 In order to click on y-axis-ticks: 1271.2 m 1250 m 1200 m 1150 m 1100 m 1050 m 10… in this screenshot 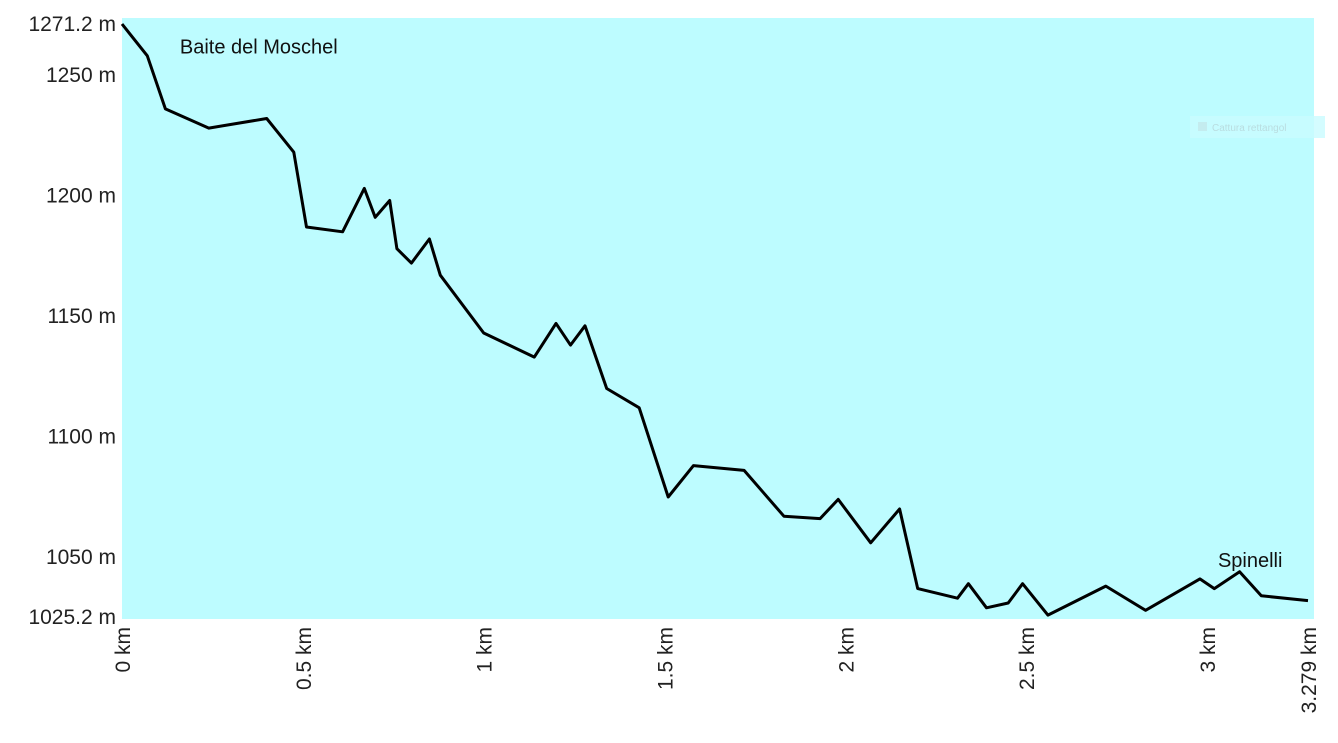, I will do `click(72, 321)`.